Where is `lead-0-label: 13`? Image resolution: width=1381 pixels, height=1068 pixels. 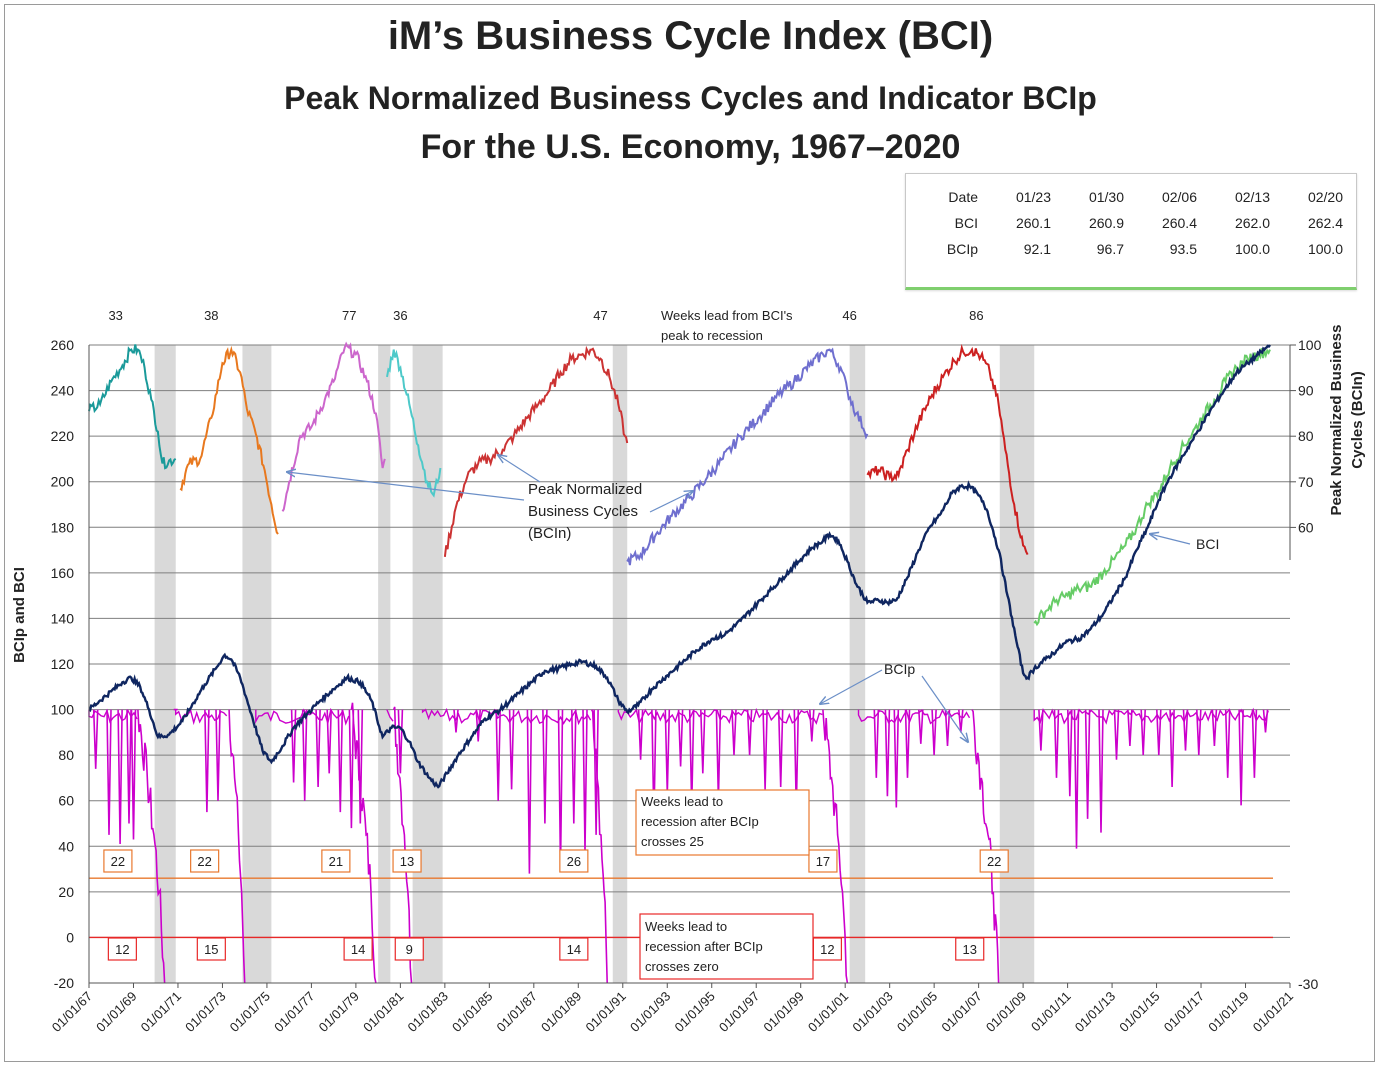 lead-0-label: 13 is located at coordinates (969, 949).